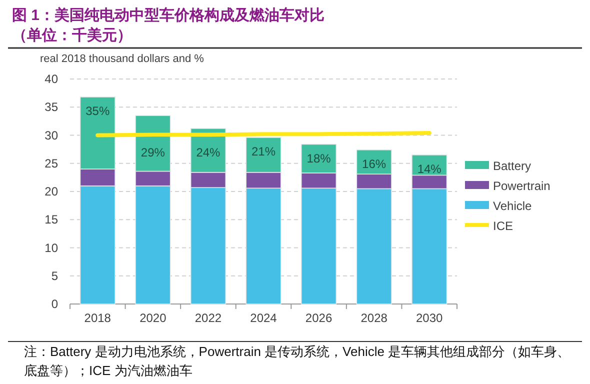 Image resolution: width=590 pixels, height=384 pixels. Describe the element at coordinates (168, 16) in the screenshot. I see `chart-title: 图 1：美国纯电动中型车价格构成及燃油车对比` at that location.